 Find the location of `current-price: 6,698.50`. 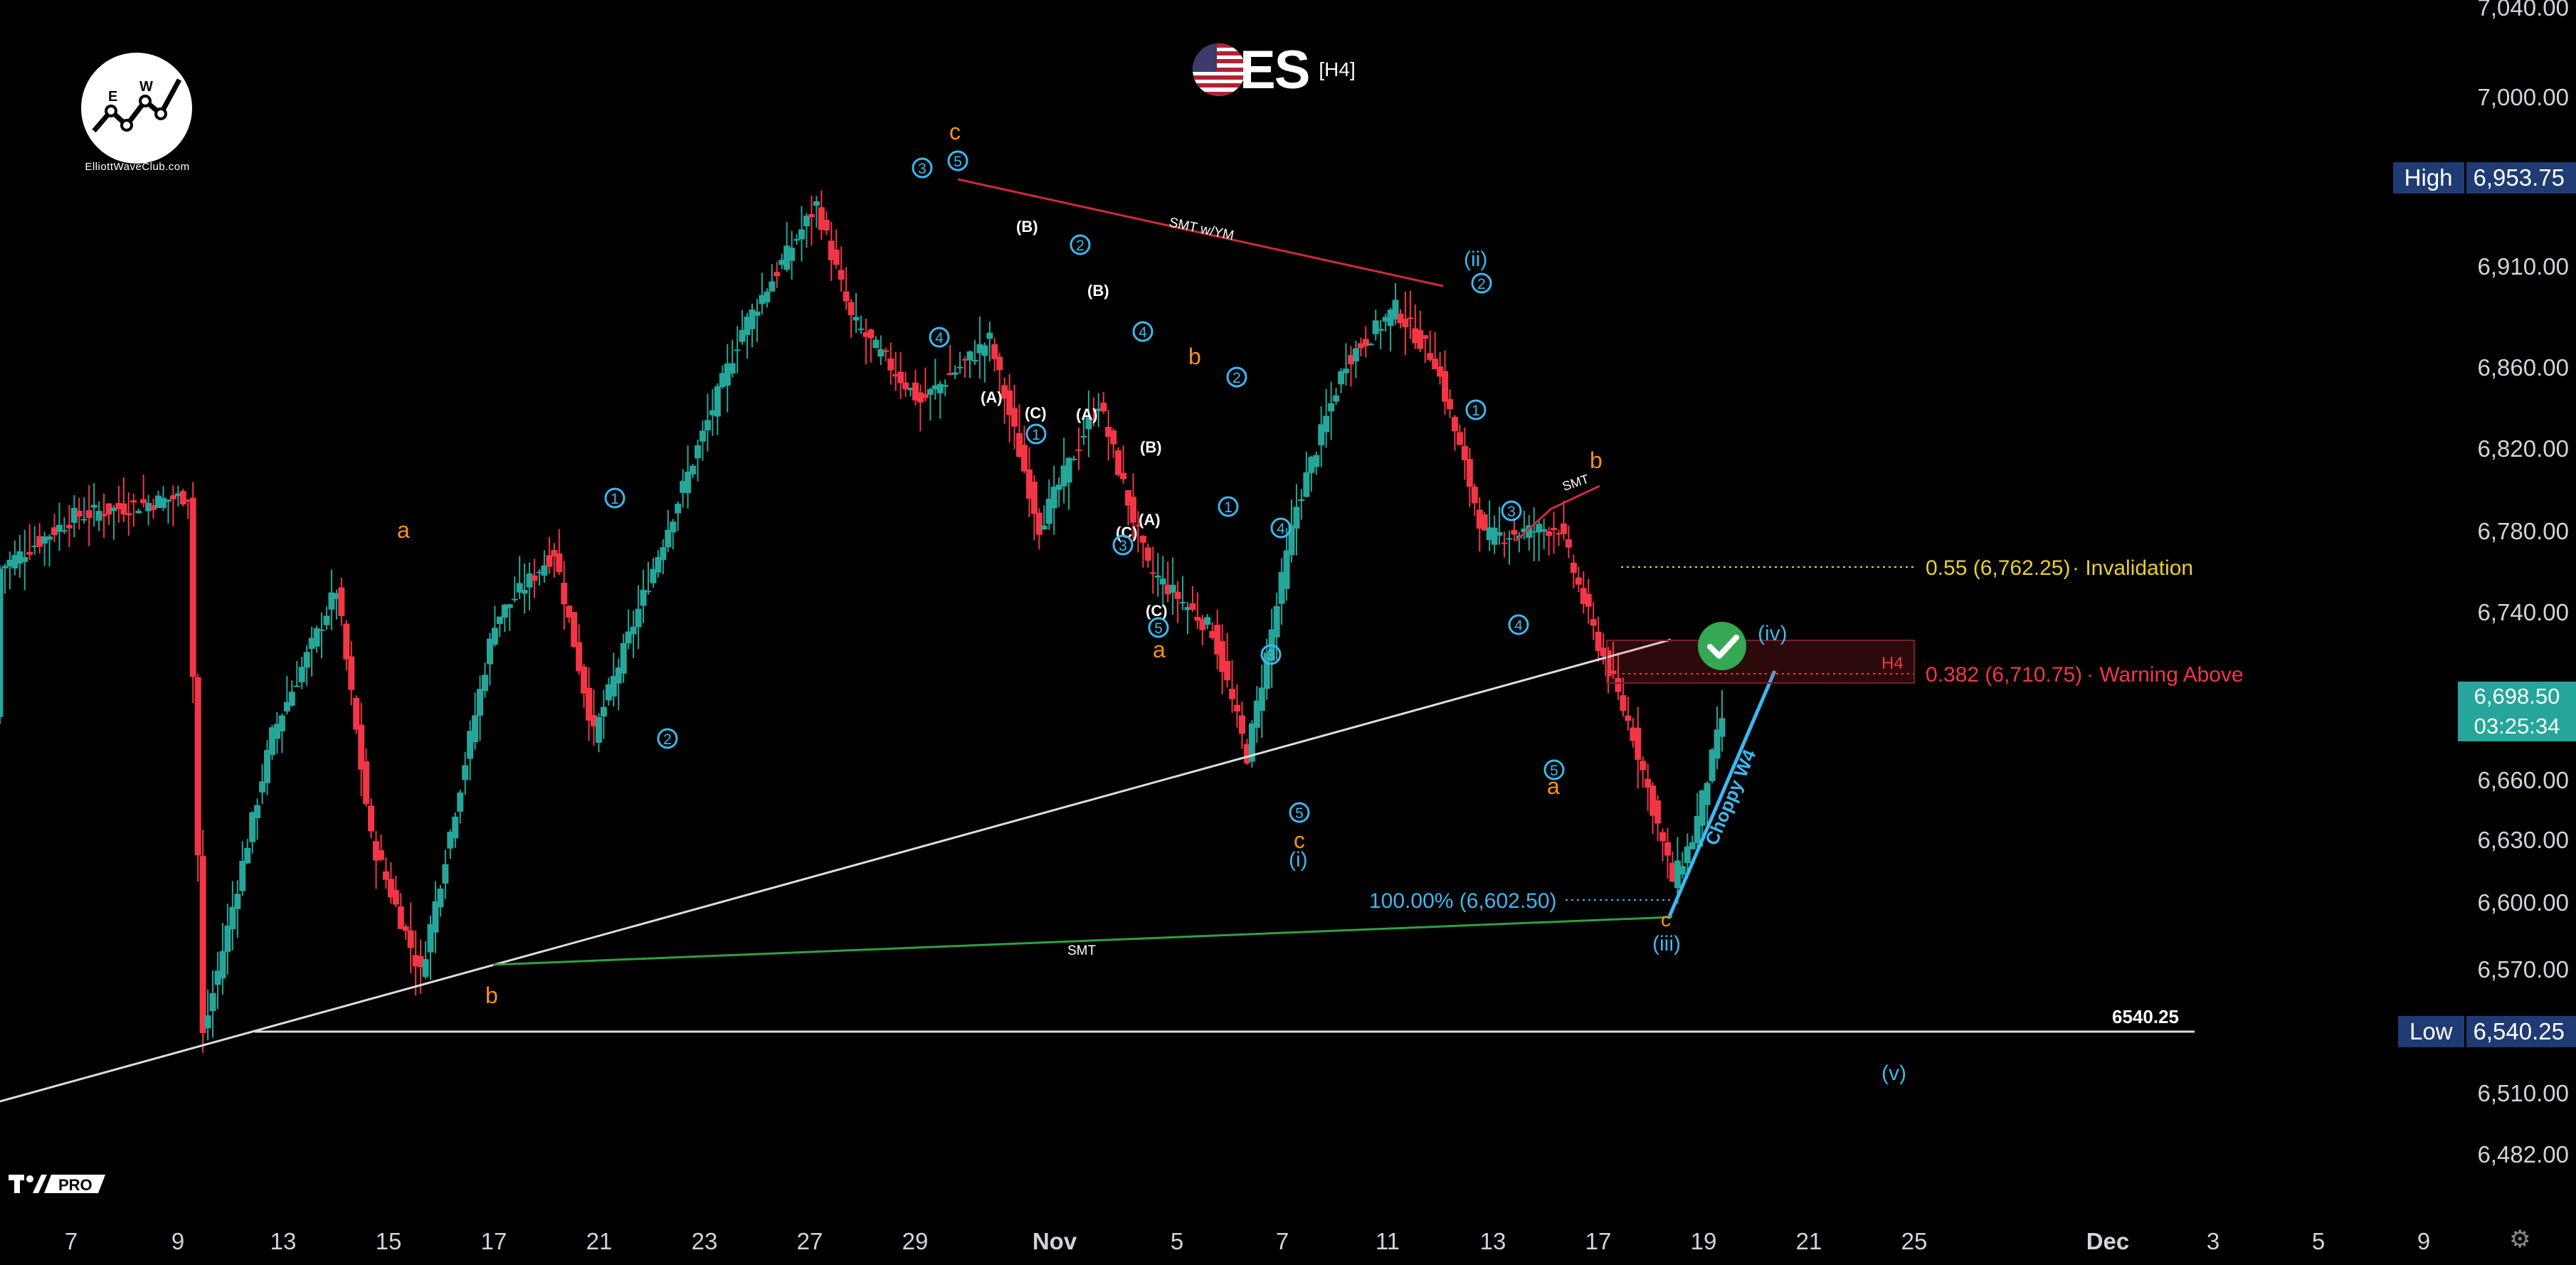

current-price: 6,698.50 is located at coordinates (2517, 697).